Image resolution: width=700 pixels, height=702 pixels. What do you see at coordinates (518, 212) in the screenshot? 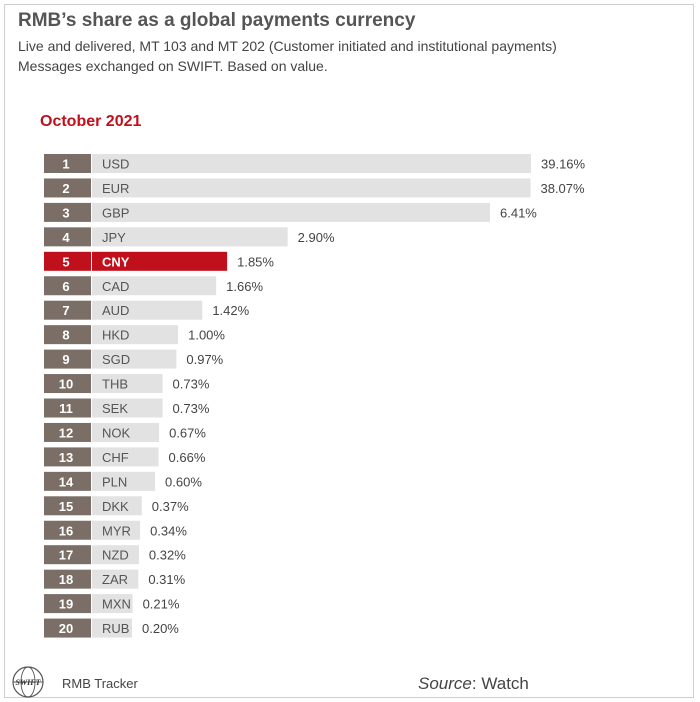
I see `value-label: 6.41%` at bounding box center [518, 212].